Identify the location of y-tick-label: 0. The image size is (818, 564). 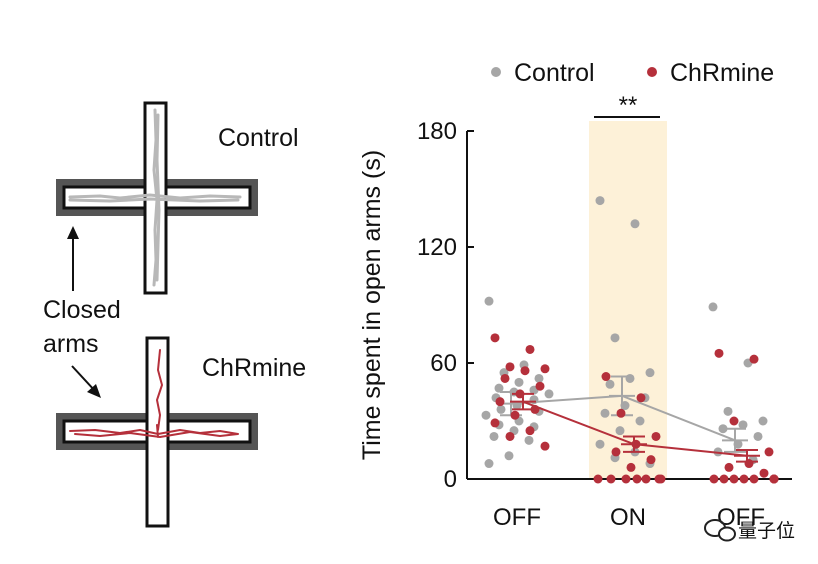
(450, 479).